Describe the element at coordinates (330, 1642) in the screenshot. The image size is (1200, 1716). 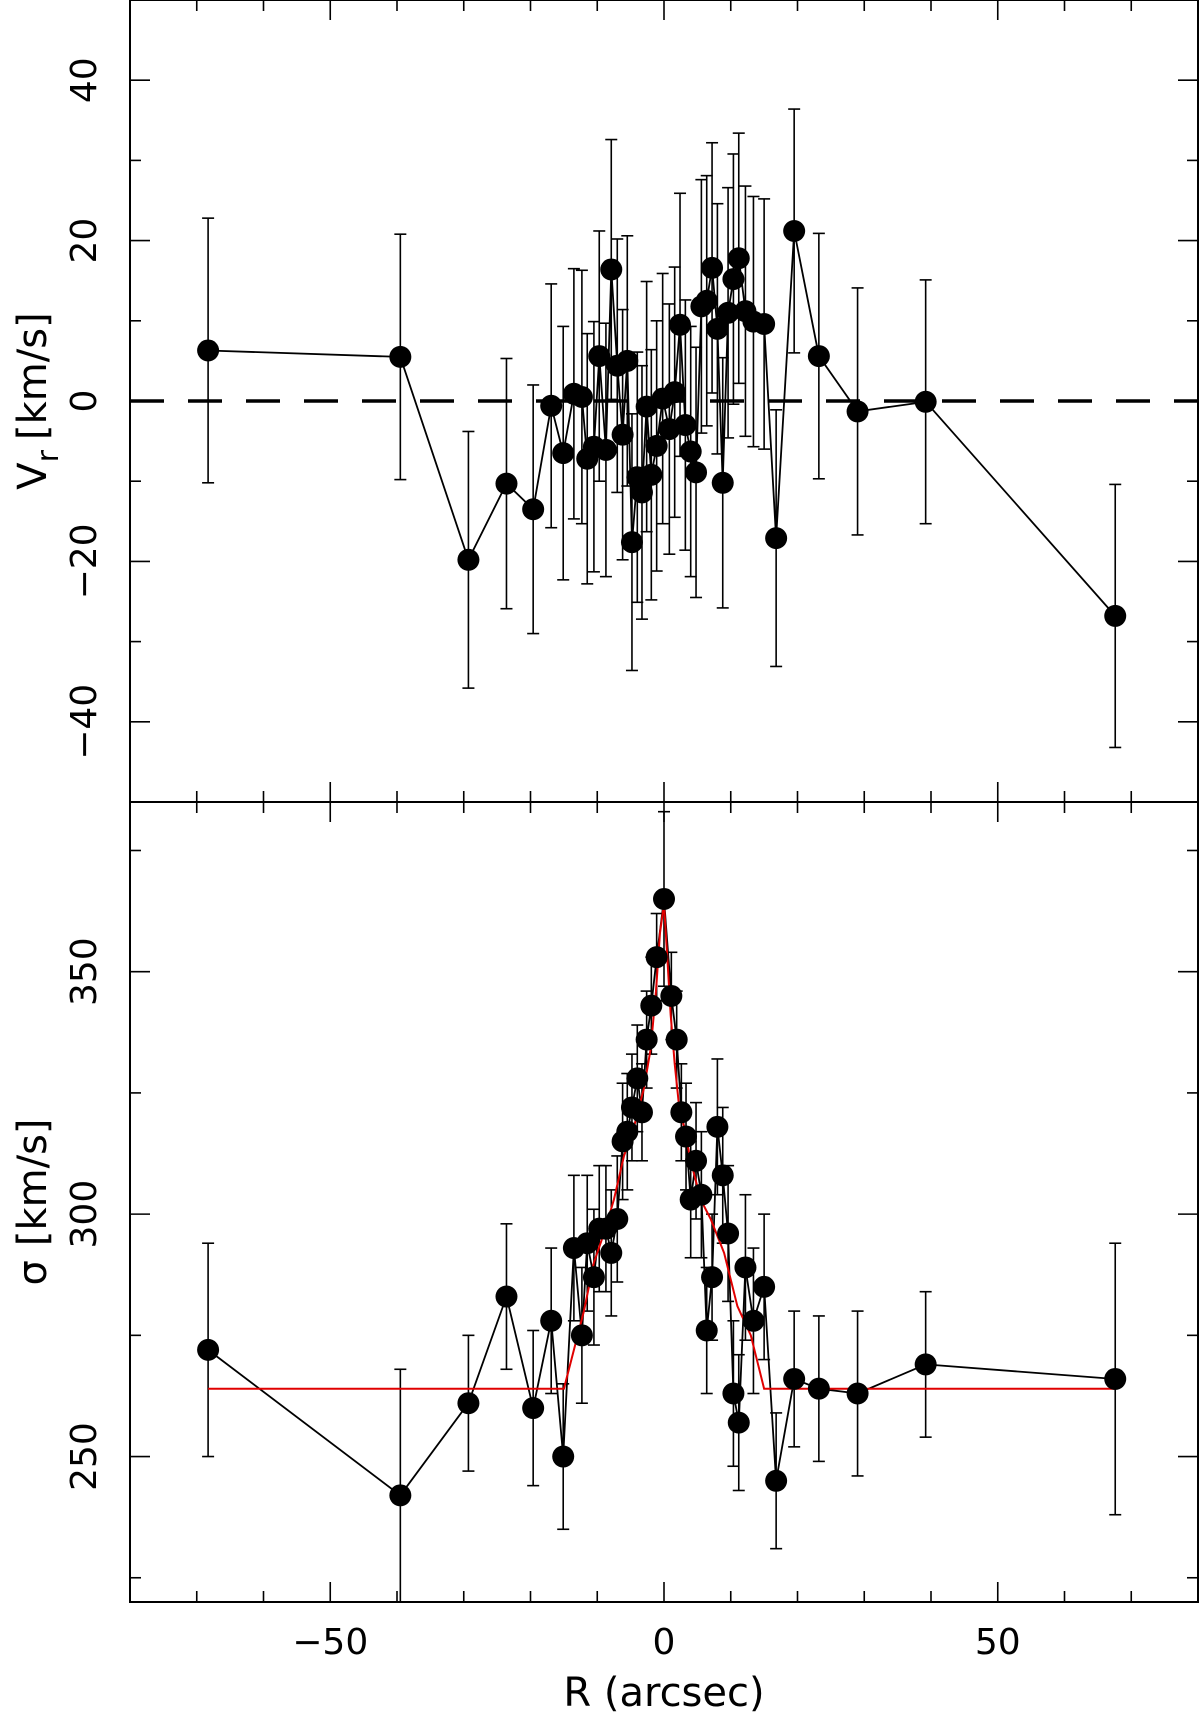
I see `x-tick-label: −50` at that location.